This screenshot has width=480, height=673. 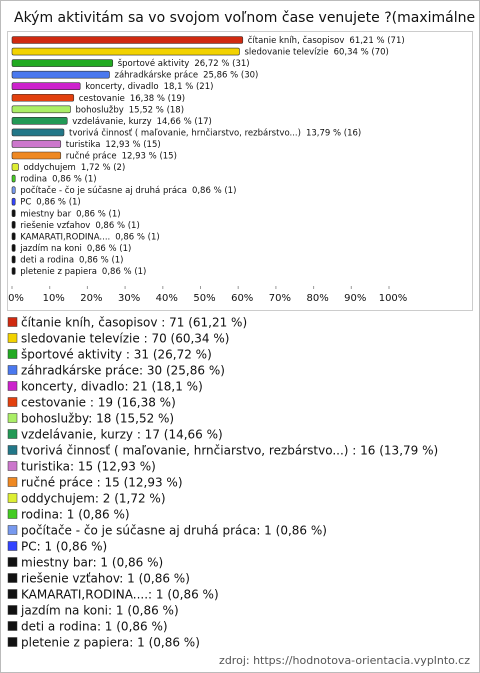 What do you see at coordinates (157, 98) in the screenshot?
I see `bar-value-label: 16,38 % (19)` at bounding box center [157, 98].